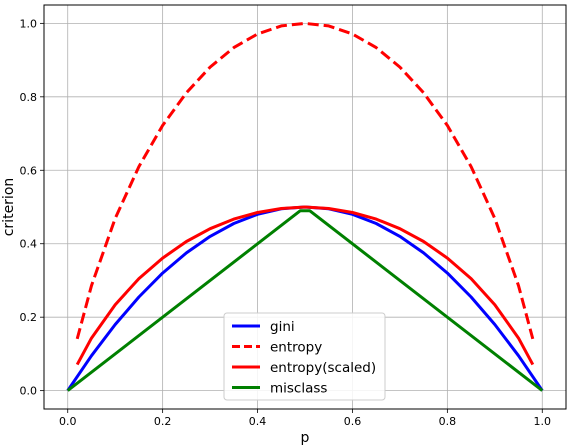 The height and width of the screenshot is (446, 570). I want to click on x-tick-label: 0.4, so click(258, 421).